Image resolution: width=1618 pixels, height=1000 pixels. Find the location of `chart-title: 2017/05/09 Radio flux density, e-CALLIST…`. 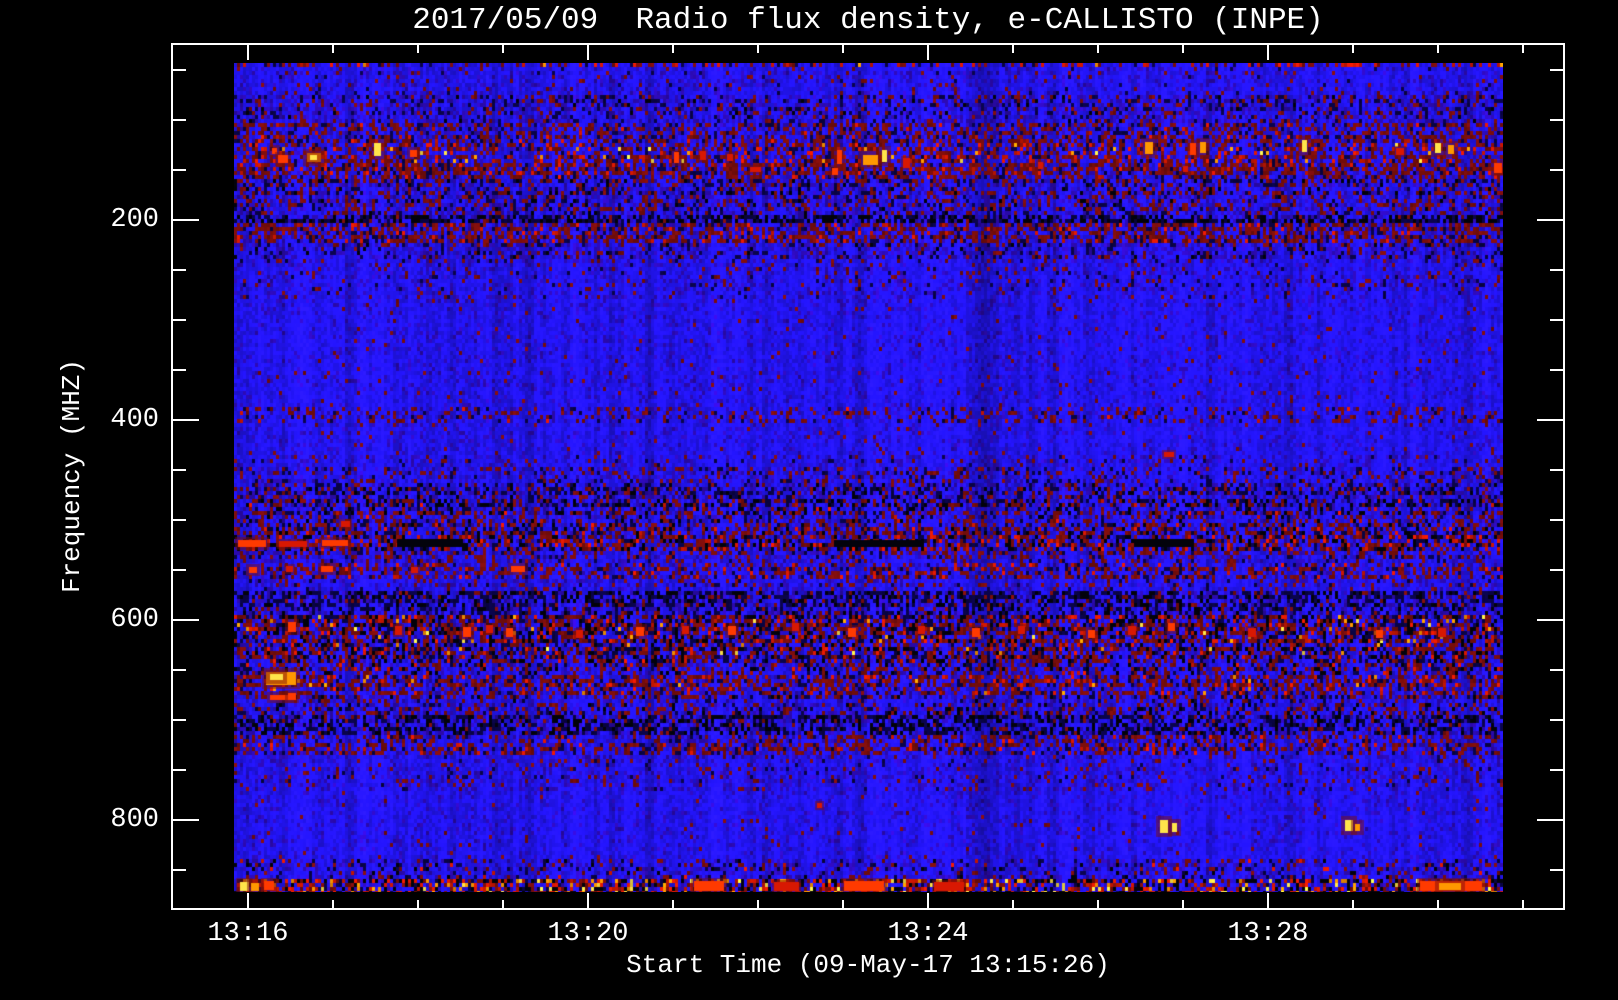

chart-title: 2017/05/09 Radio flux density, e-CALLIST… is located at coordinates (868, 20).